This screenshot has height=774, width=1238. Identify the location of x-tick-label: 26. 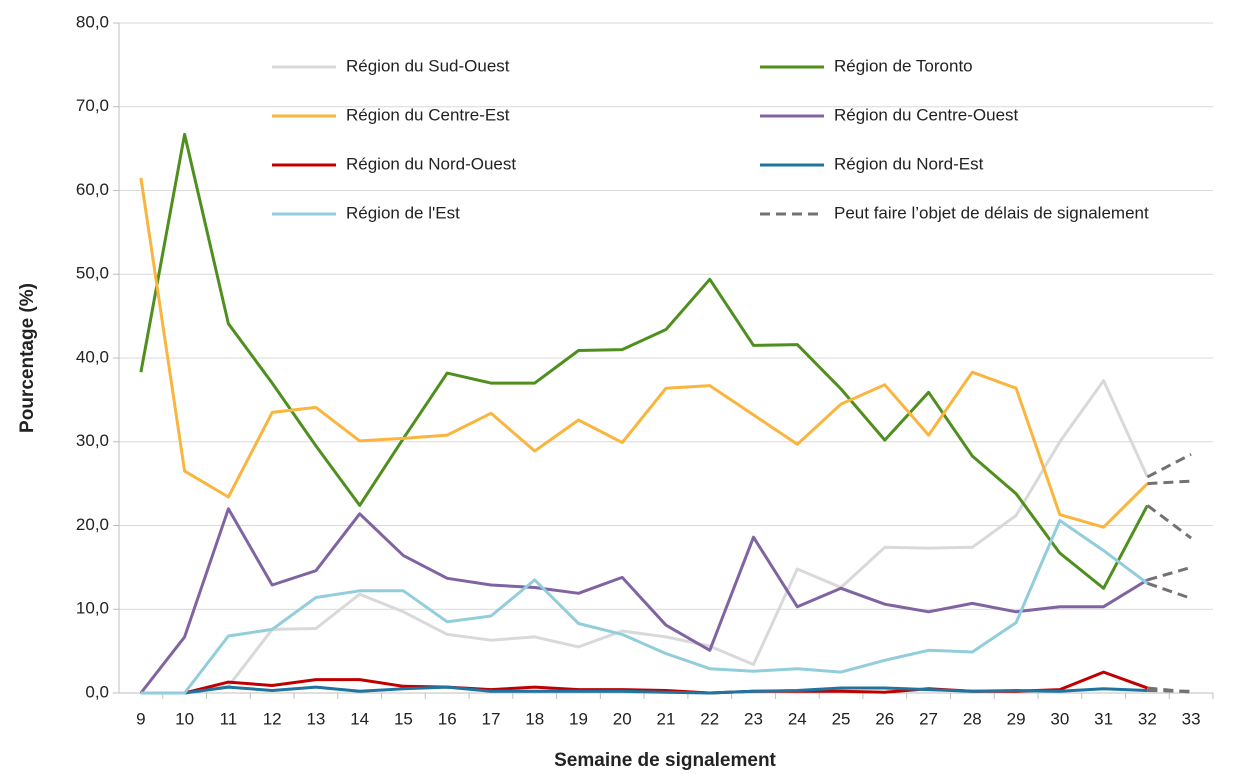
(884, 718).